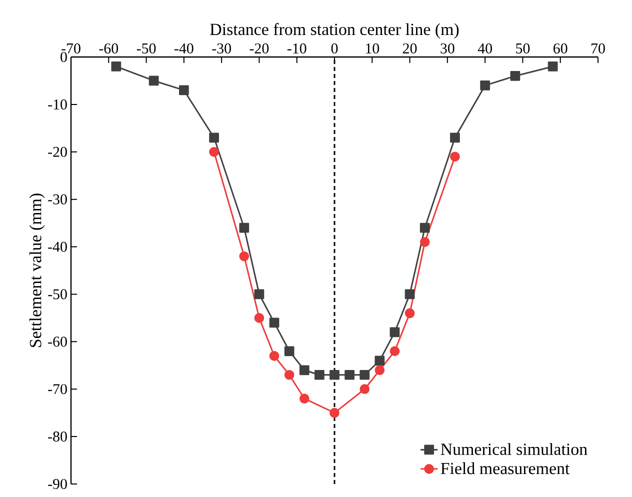  What do you see at coordinates (447, 48) in the screenshot?
I see `x-tick-label: 30` at bounding box center [447, 48].